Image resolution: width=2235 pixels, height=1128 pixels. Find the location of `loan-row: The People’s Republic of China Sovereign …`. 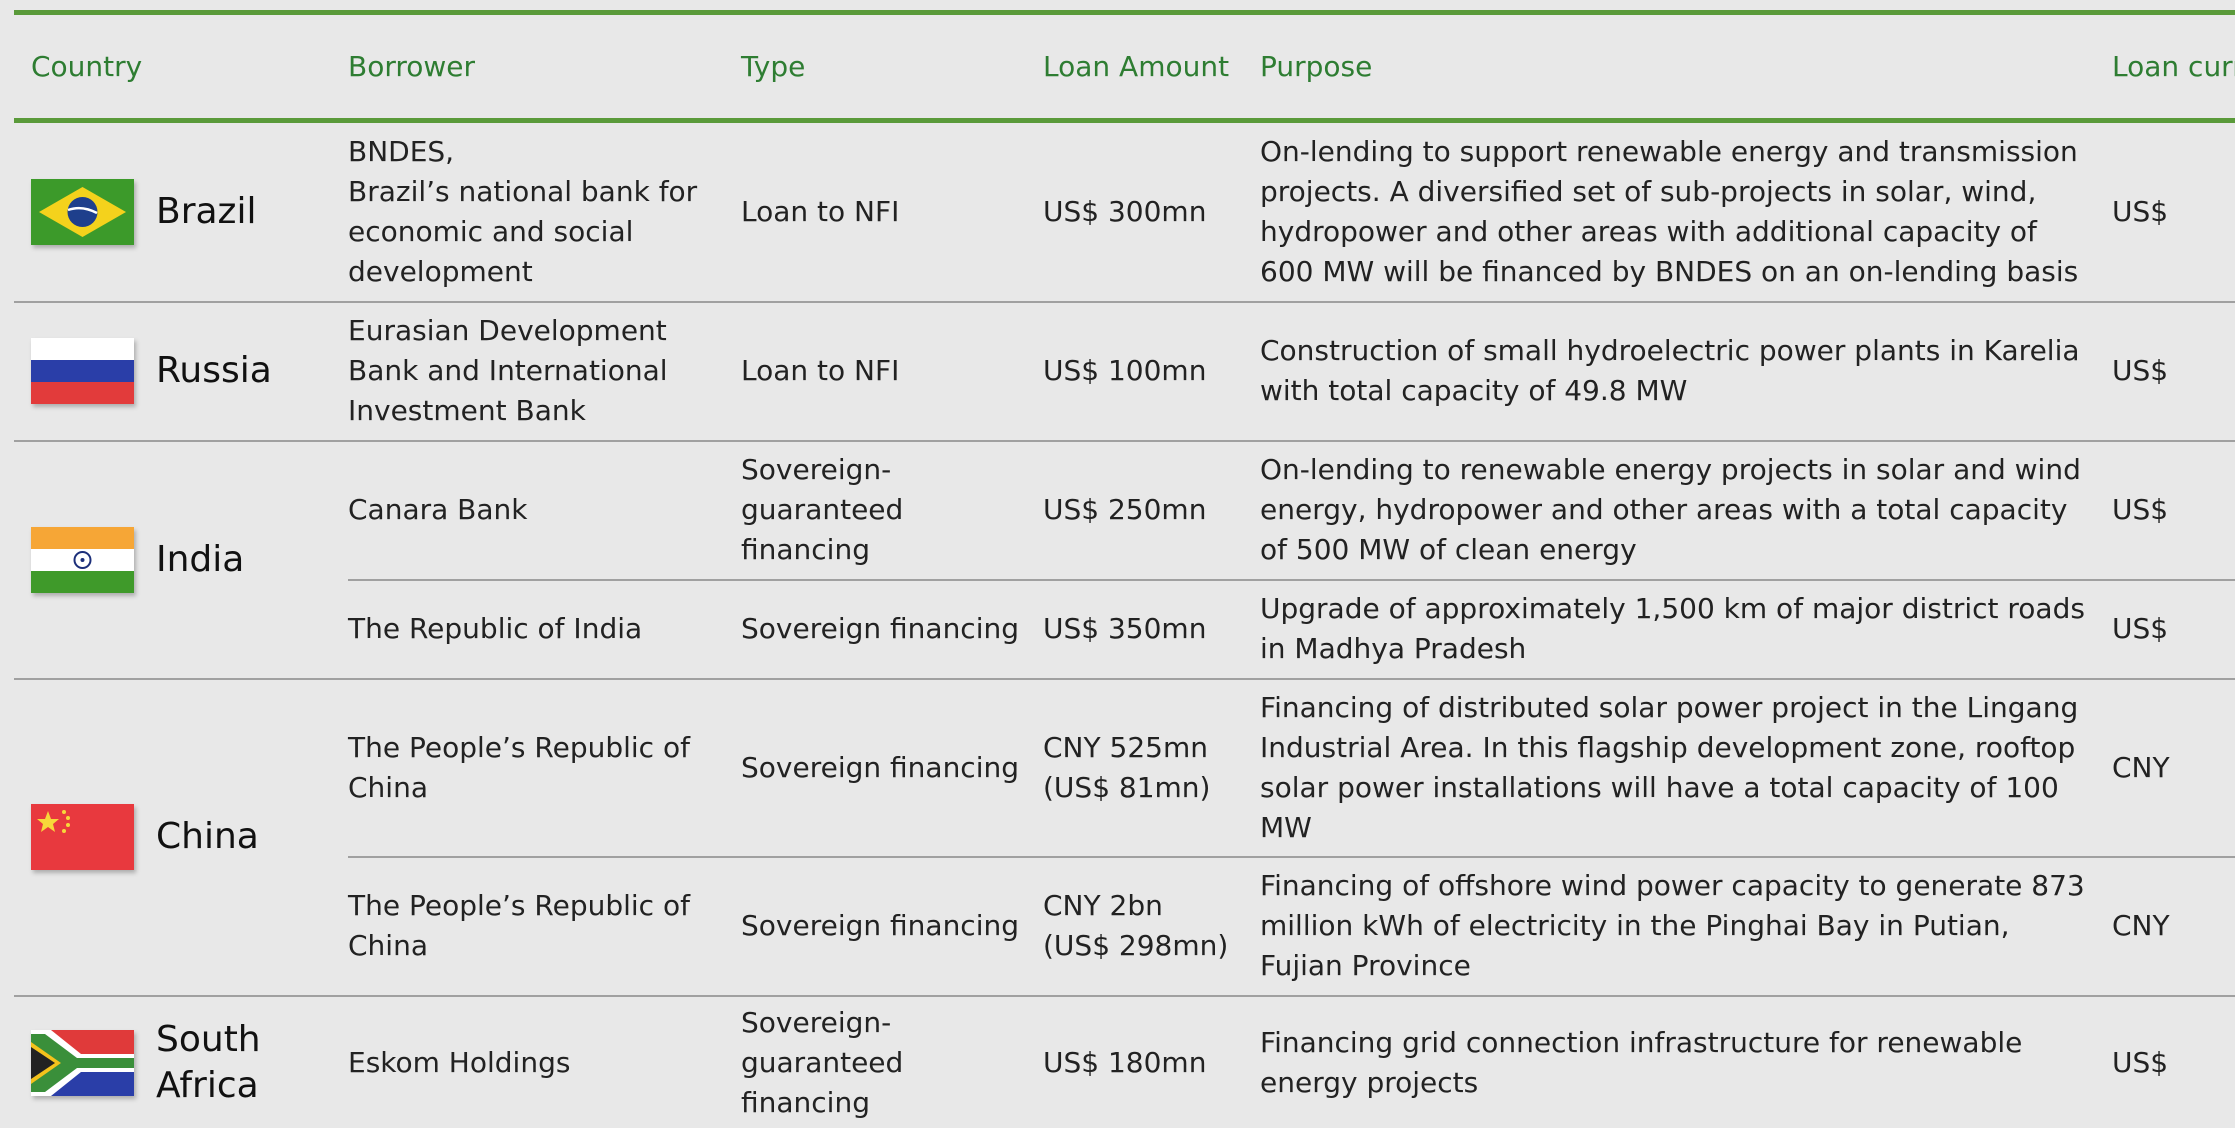

loan-row: The People’s Republic of China Sovereign … is located at coordinates (1124, 926).